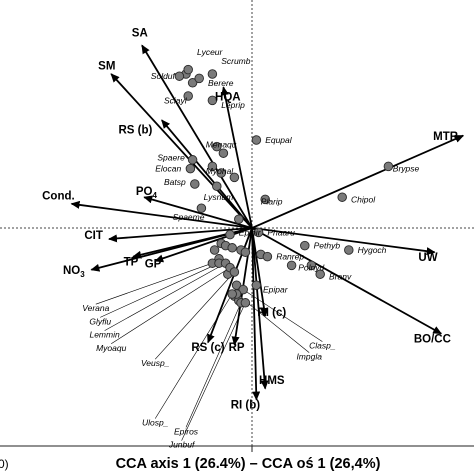 This screenshot has height=474, width=474. What do you see at coordinates (311, 268) in the screenshot?
I see `species-label: Polnyd` at bounding box center [311, 268].